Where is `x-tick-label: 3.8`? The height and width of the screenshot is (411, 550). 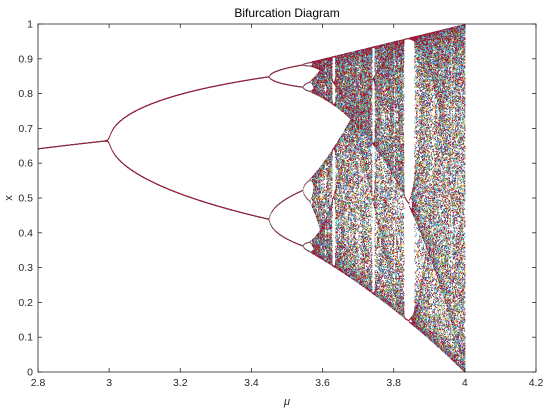
x-tick-label: 3.8 is located at coordinates (393, 383).